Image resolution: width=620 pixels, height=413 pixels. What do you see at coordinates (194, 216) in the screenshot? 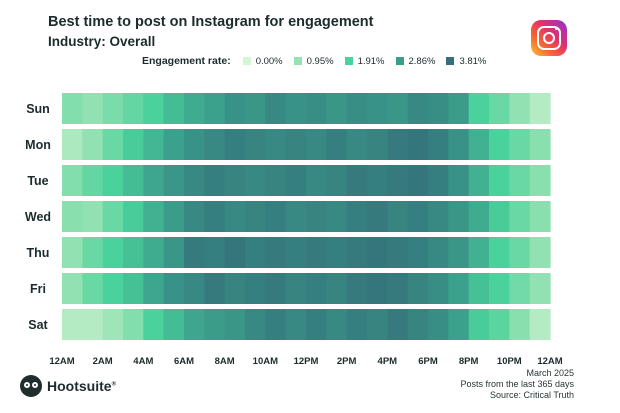
I see `heat-cell-wed-6am` at bounding box center [194, 216].